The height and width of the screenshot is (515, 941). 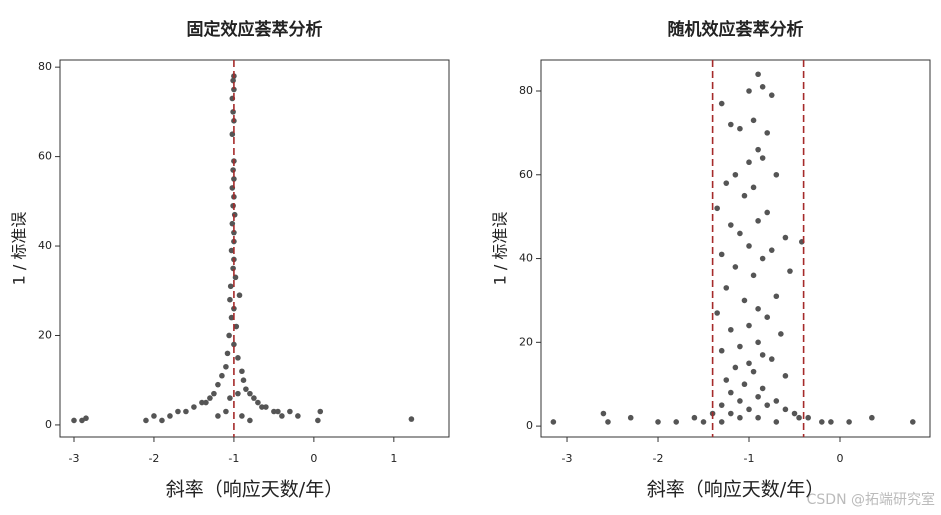 What do you see at coordinates (45, 66) in the screenshot?
I see `y-tick-label: 80` at bounding box center [45, 66].